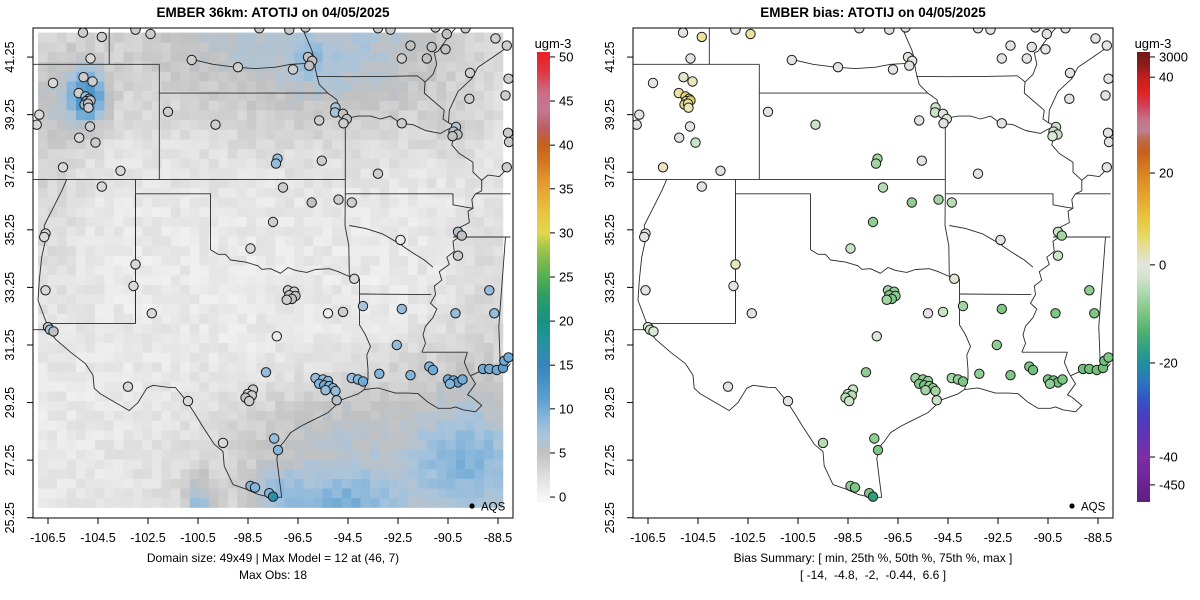 Image resolution: width=1200 pixels, height=600 pixels. What do you see at coordinates (562, 452) in the screenshot?
I see `colorbar-tick-label: 5` at bounding box center [562, 452].